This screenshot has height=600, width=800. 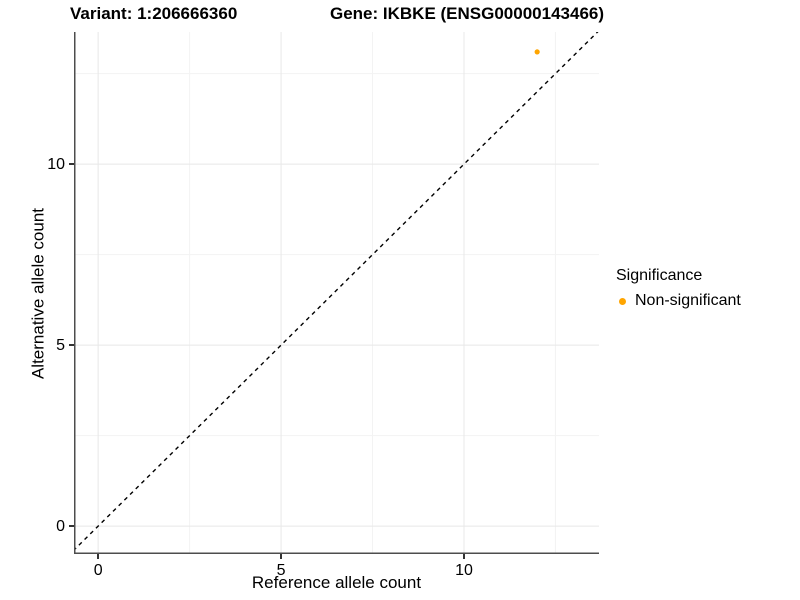 I want to click on x-tick-label: 5, so click(x=281, y=570).